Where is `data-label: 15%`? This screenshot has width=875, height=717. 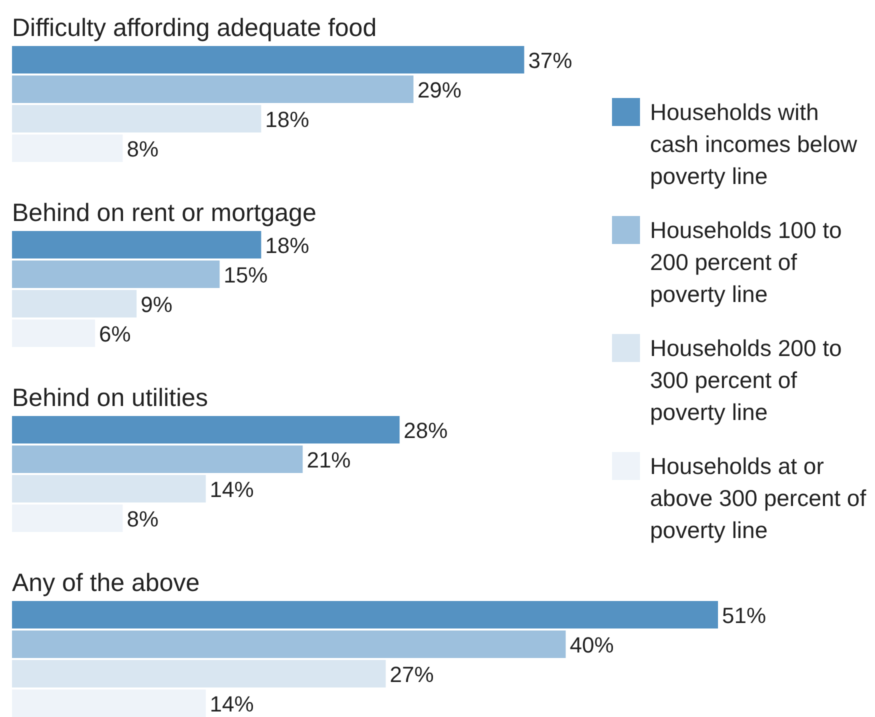 data-label: 15% is located at coordinates (246, 275).